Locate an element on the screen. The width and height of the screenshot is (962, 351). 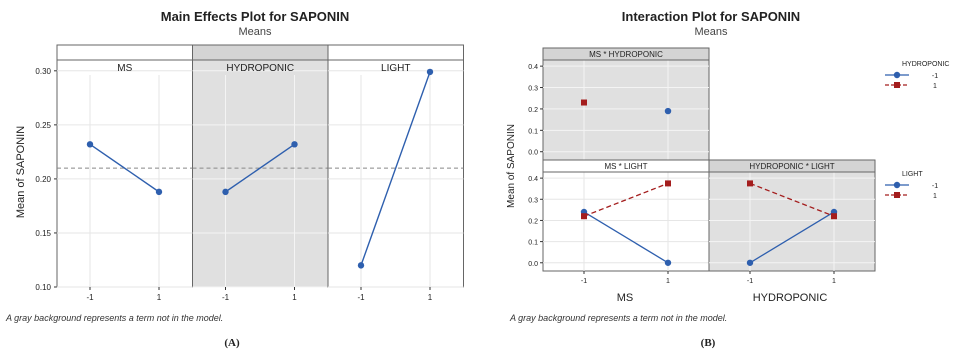
main-effects-panel-ms: MS -1 1 is located at coordinates (124, 173).